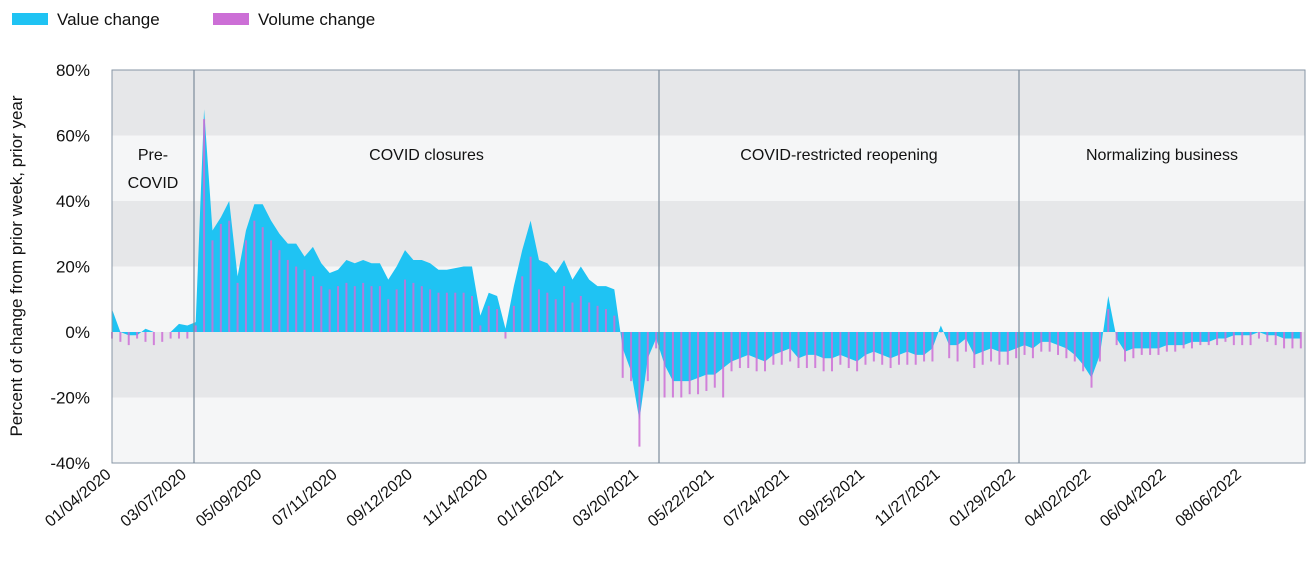 The image size is (1307, 572). I want to click on y-tick-label: -20%, so click(70, 398).